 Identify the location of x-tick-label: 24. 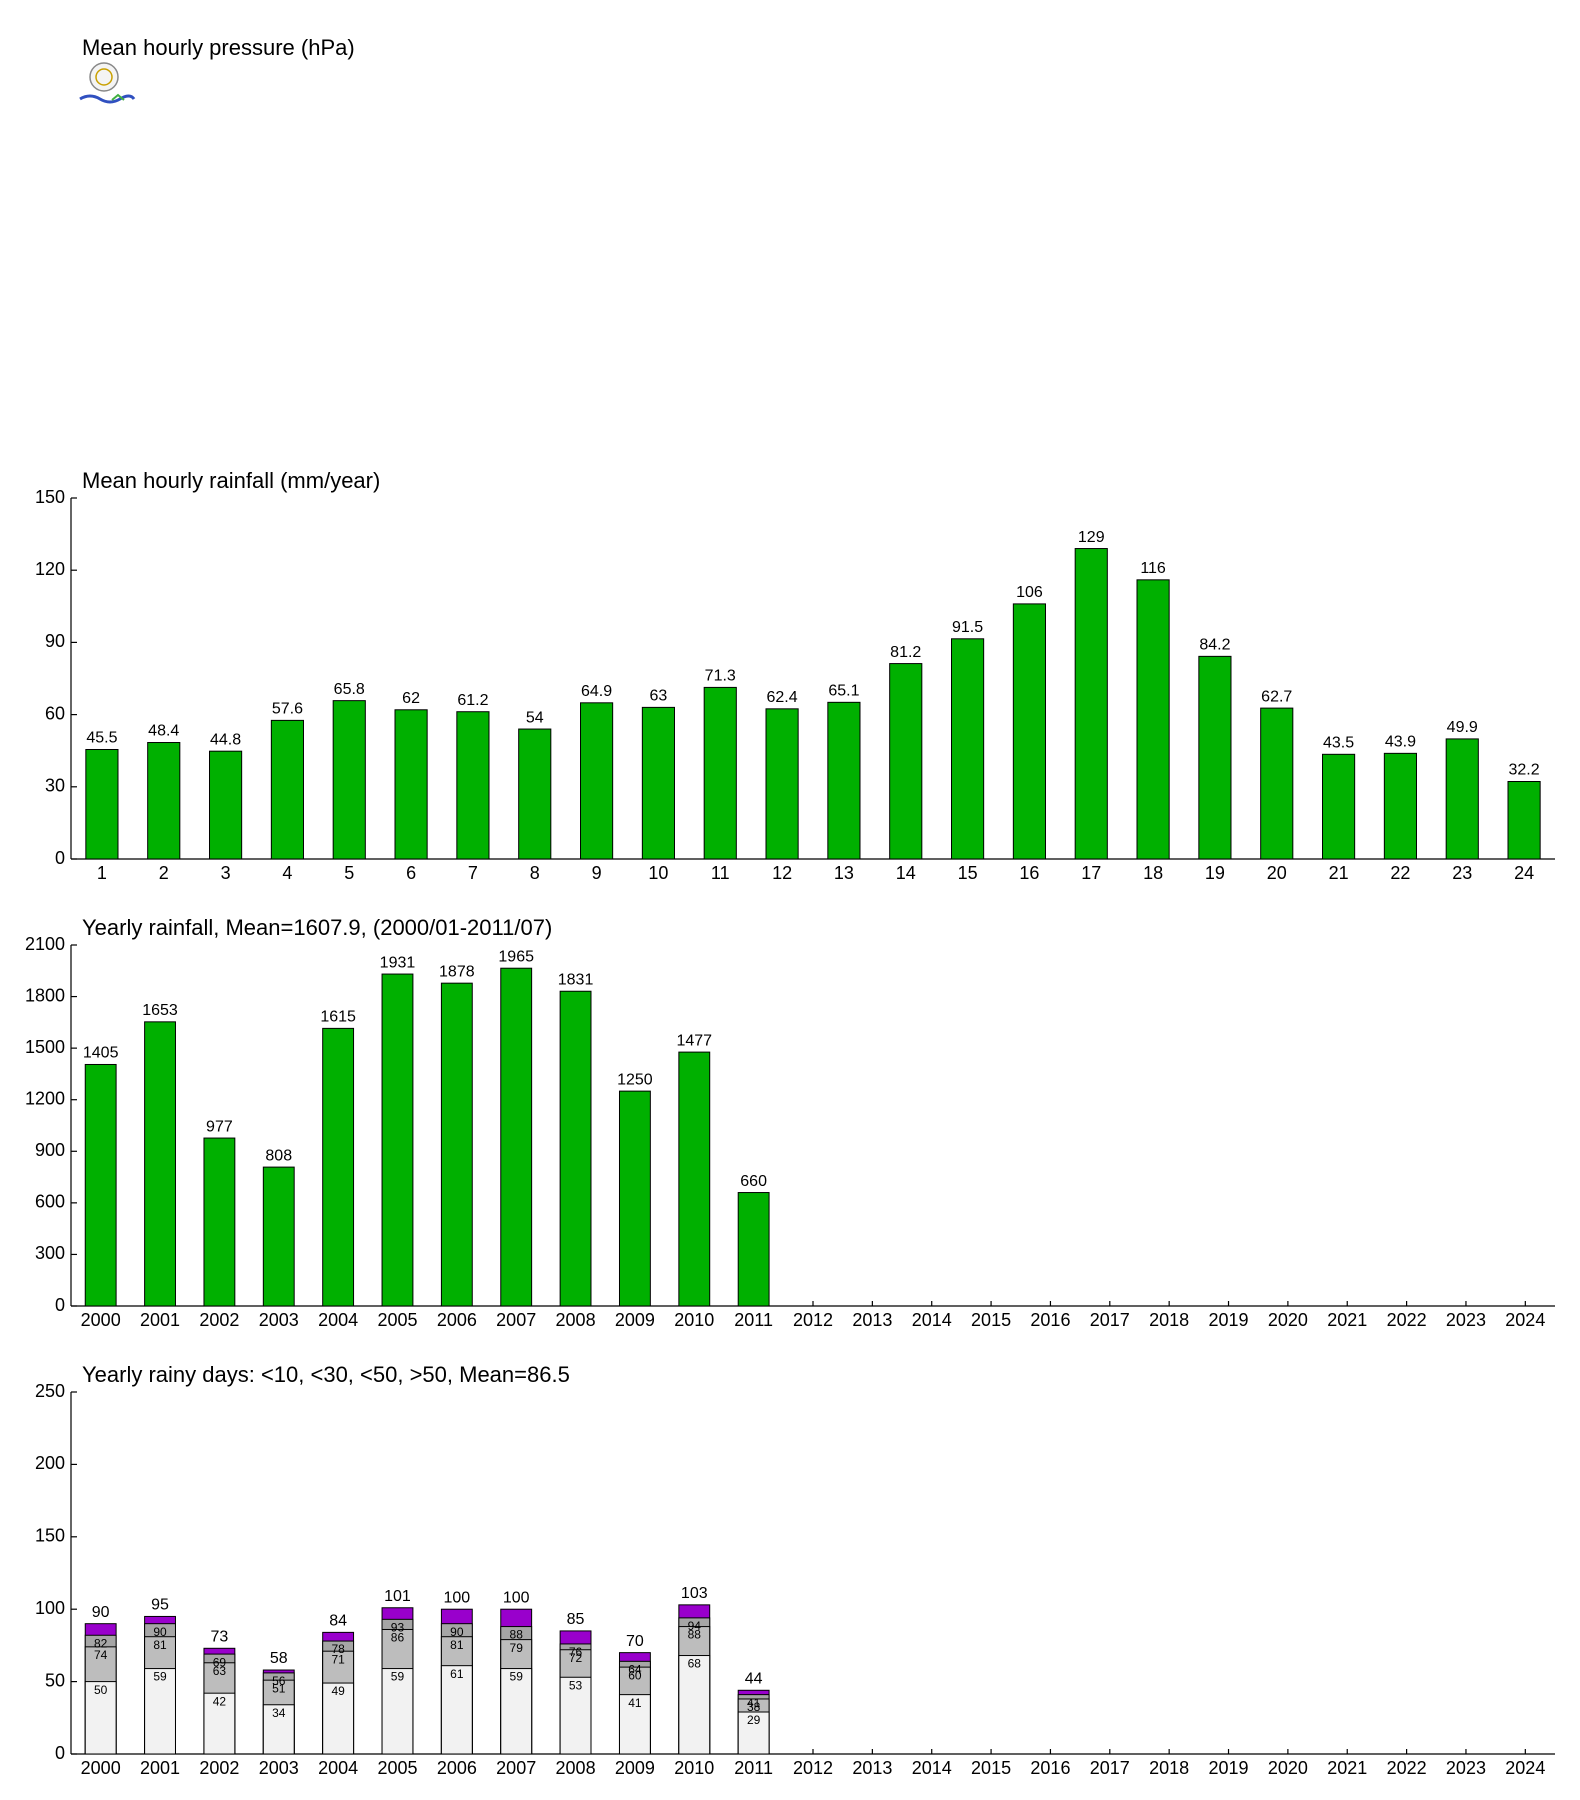
(1524, 873).